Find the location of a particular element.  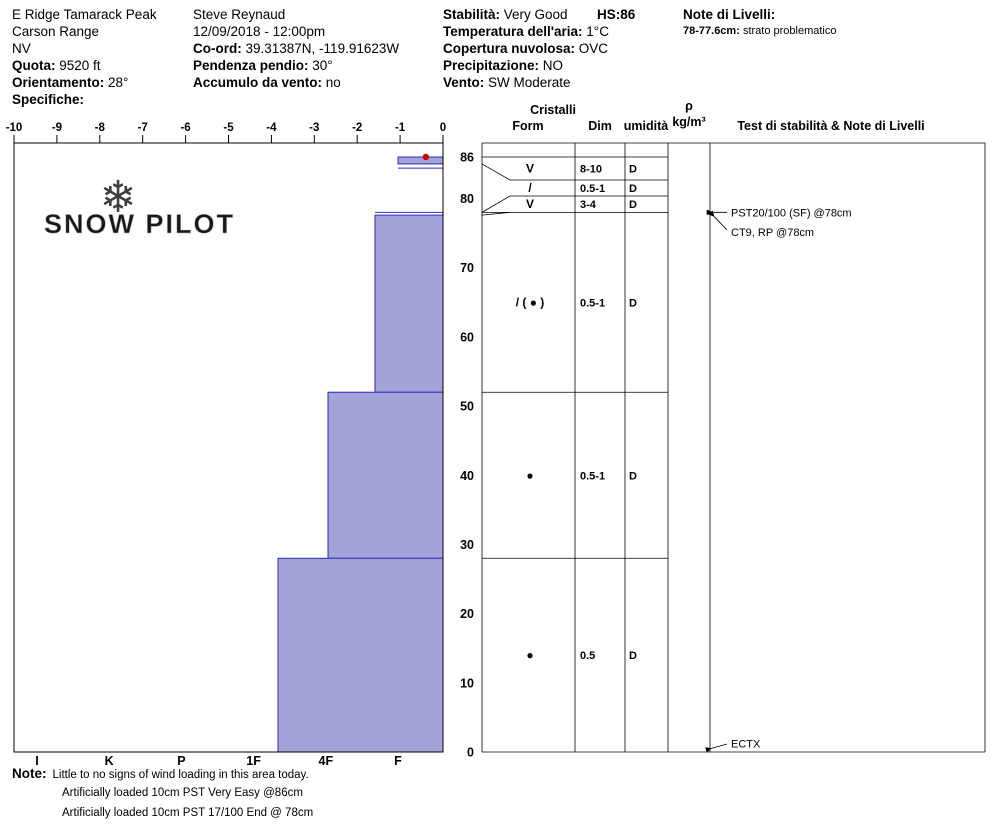

depth-axis-label: 86 is located at coordinates (467, 158).